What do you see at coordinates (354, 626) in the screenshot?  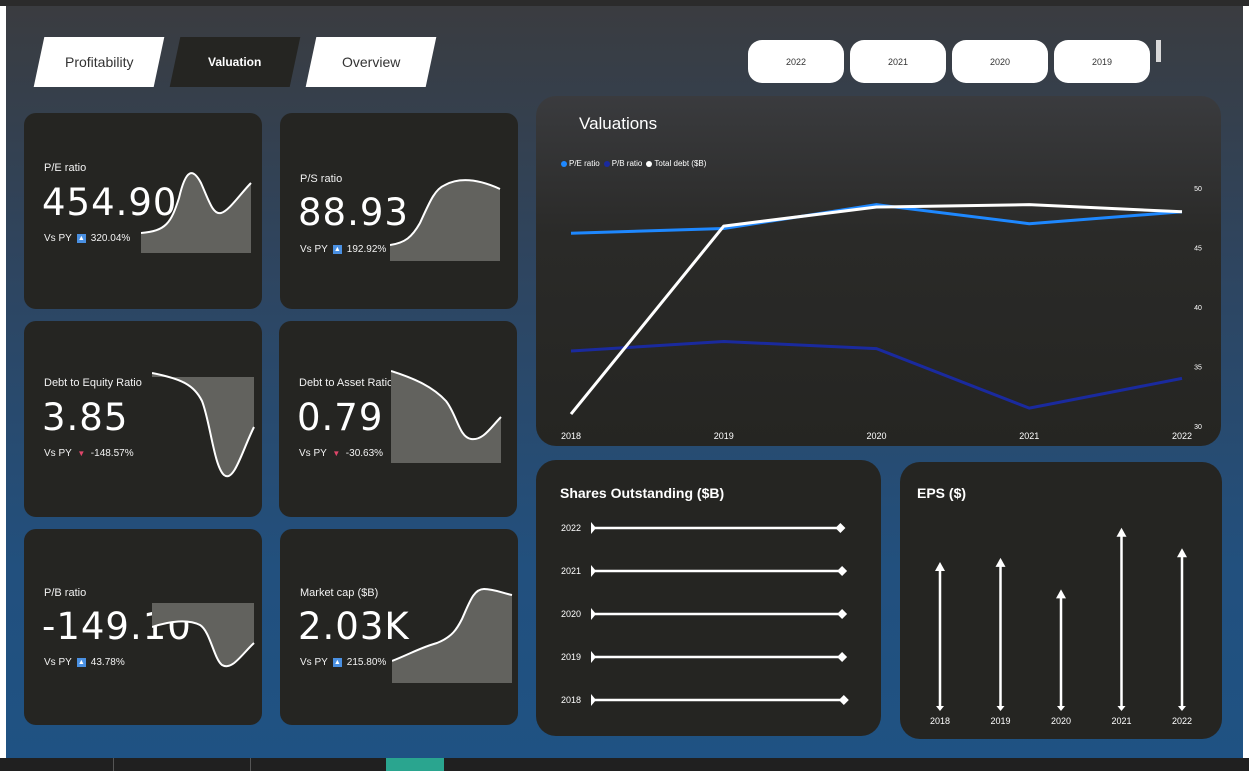 I see `kpi-value: 2.03K` at bounding box center [354, 626].